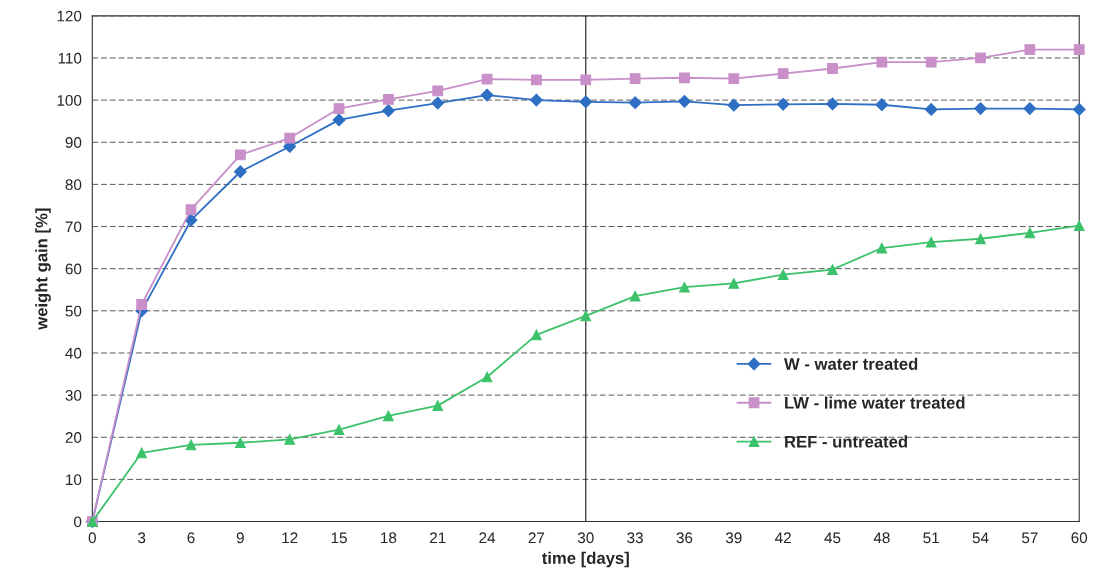 The height and width of the screenshot is (586, 1099). I want to click on x-tick-label: 18, so click(389, 538).